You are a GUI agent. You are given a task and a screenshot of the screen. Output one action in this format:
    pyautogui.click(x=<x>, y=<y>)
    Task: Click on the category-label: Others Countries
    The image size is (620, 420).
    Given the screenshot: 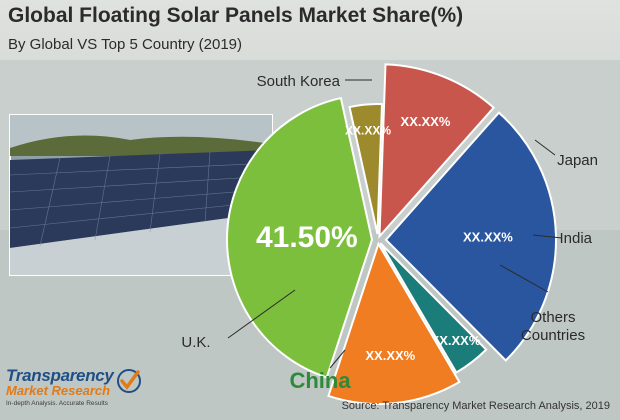 What is the action you would take?
    pyautogui.click(x=553, y=326)
    